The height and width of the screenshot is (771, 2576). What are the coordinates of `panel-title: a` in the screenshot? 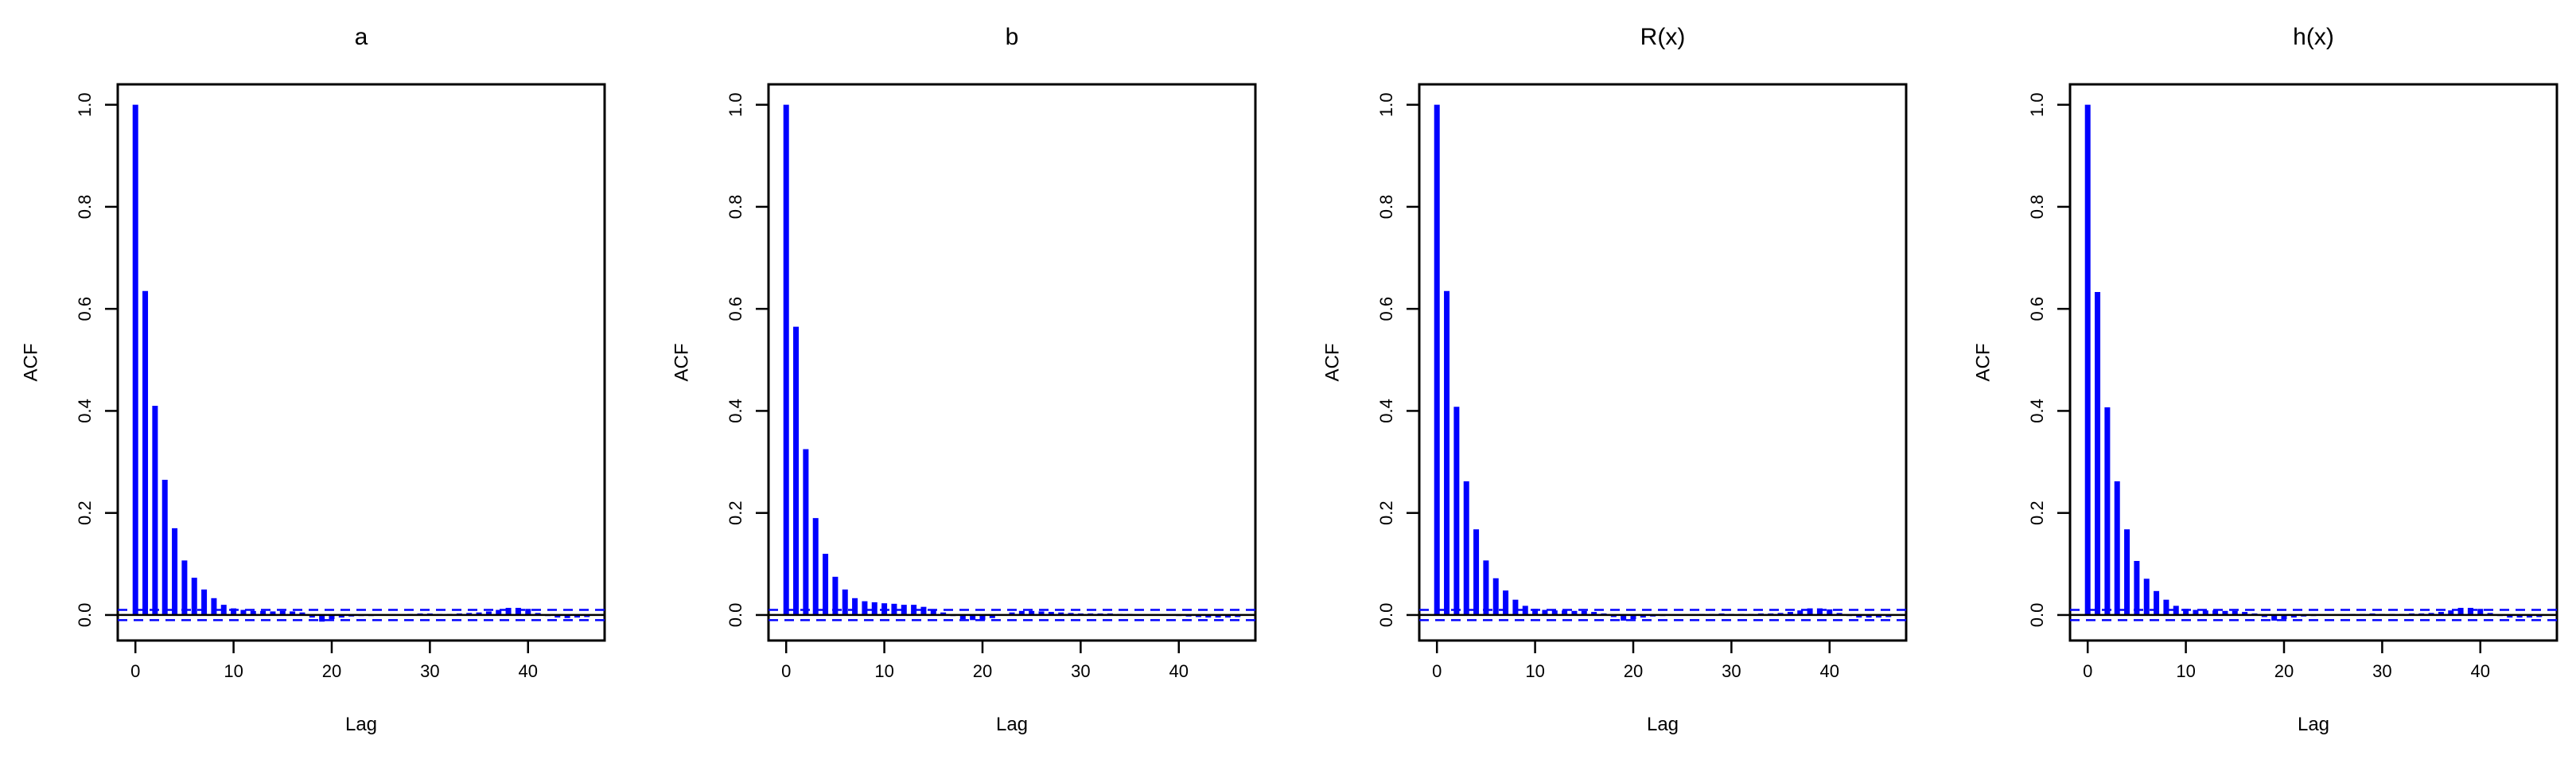 It's located at (362, 37).